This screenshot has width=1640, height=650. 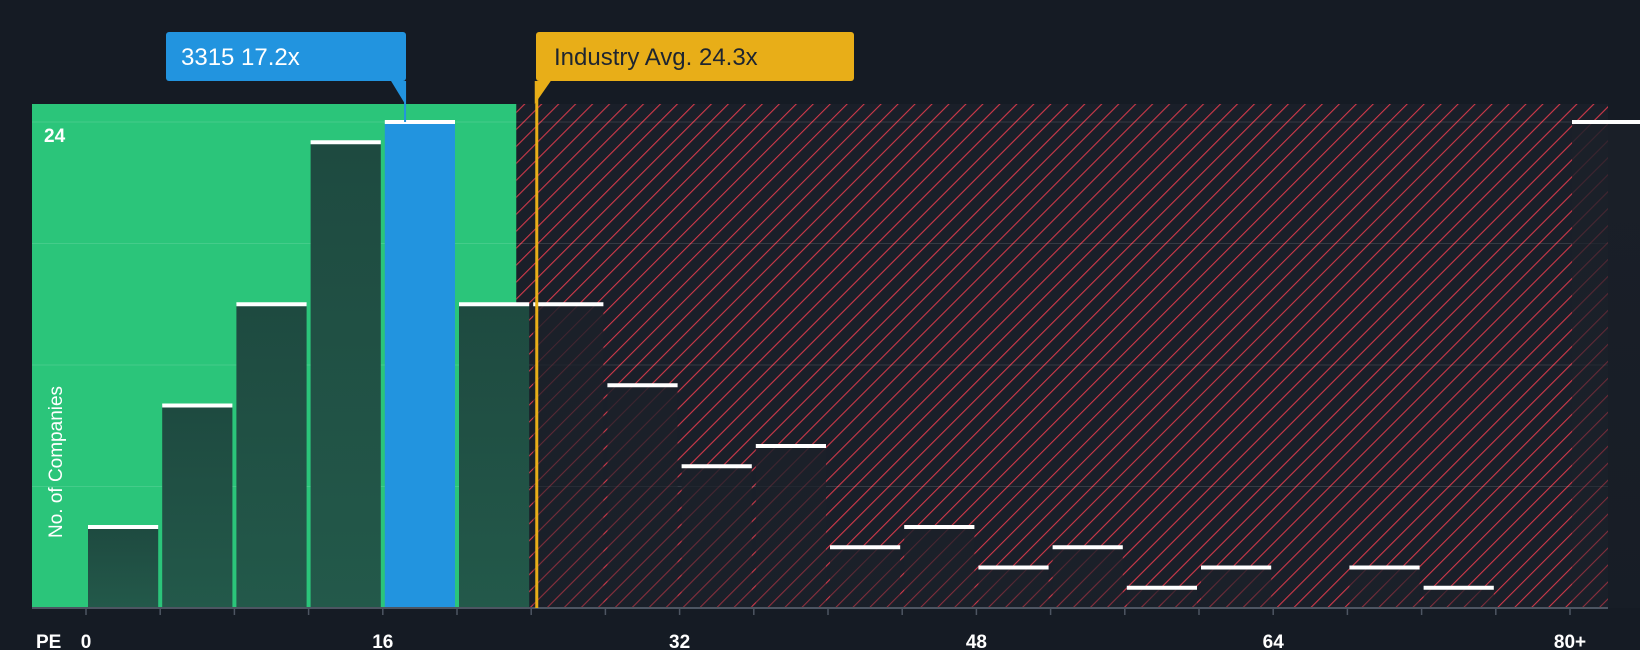 What do you see at coordinates (240, 57) in the screenshot?
I see `company-label: 3315 17.2x` at bounding box center [240, 57].